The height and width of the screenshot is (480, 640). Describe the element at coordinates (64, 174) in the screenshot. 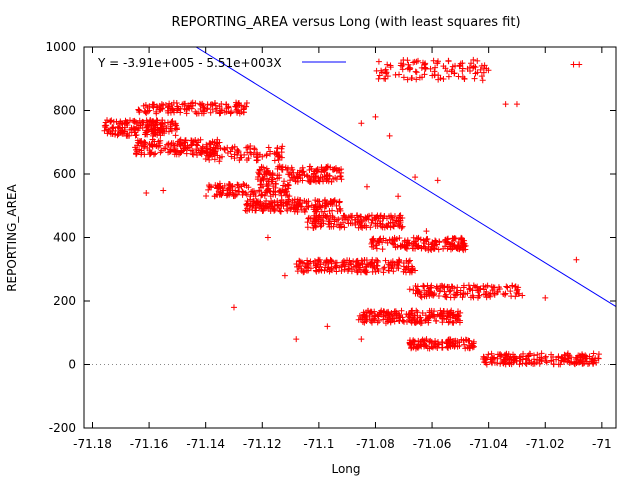

I see `y-tick-label: 600` at that location.